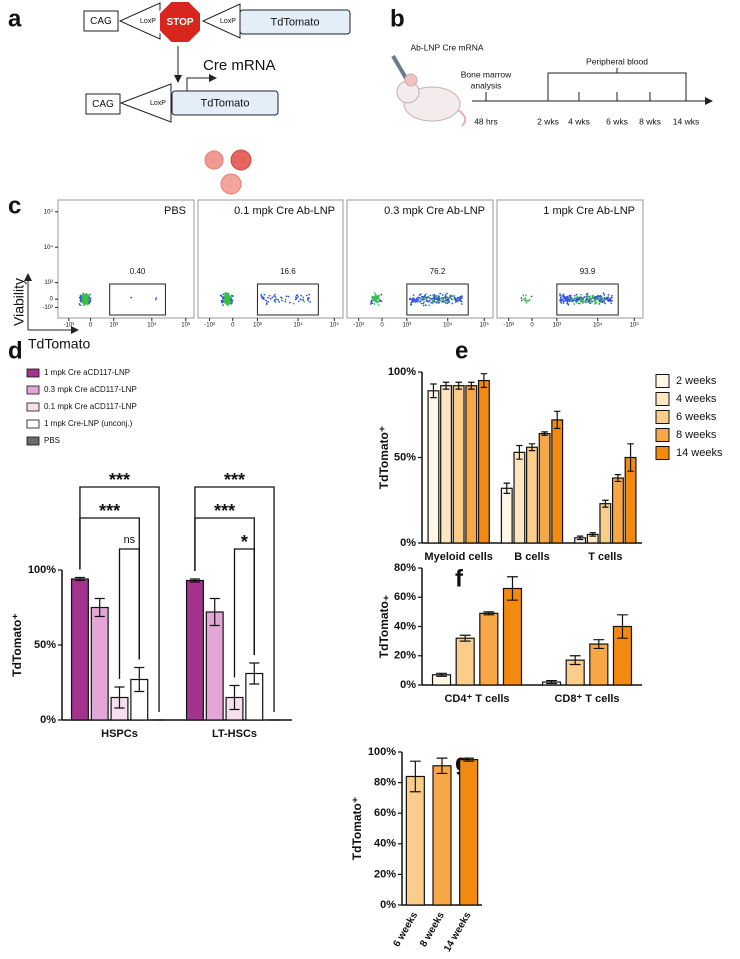 Image resolution: width=740 pixels, height=959 pixels. I want to click on plot-title: 0.1 mpk Cre Ab-LNP, so click(284, 211).